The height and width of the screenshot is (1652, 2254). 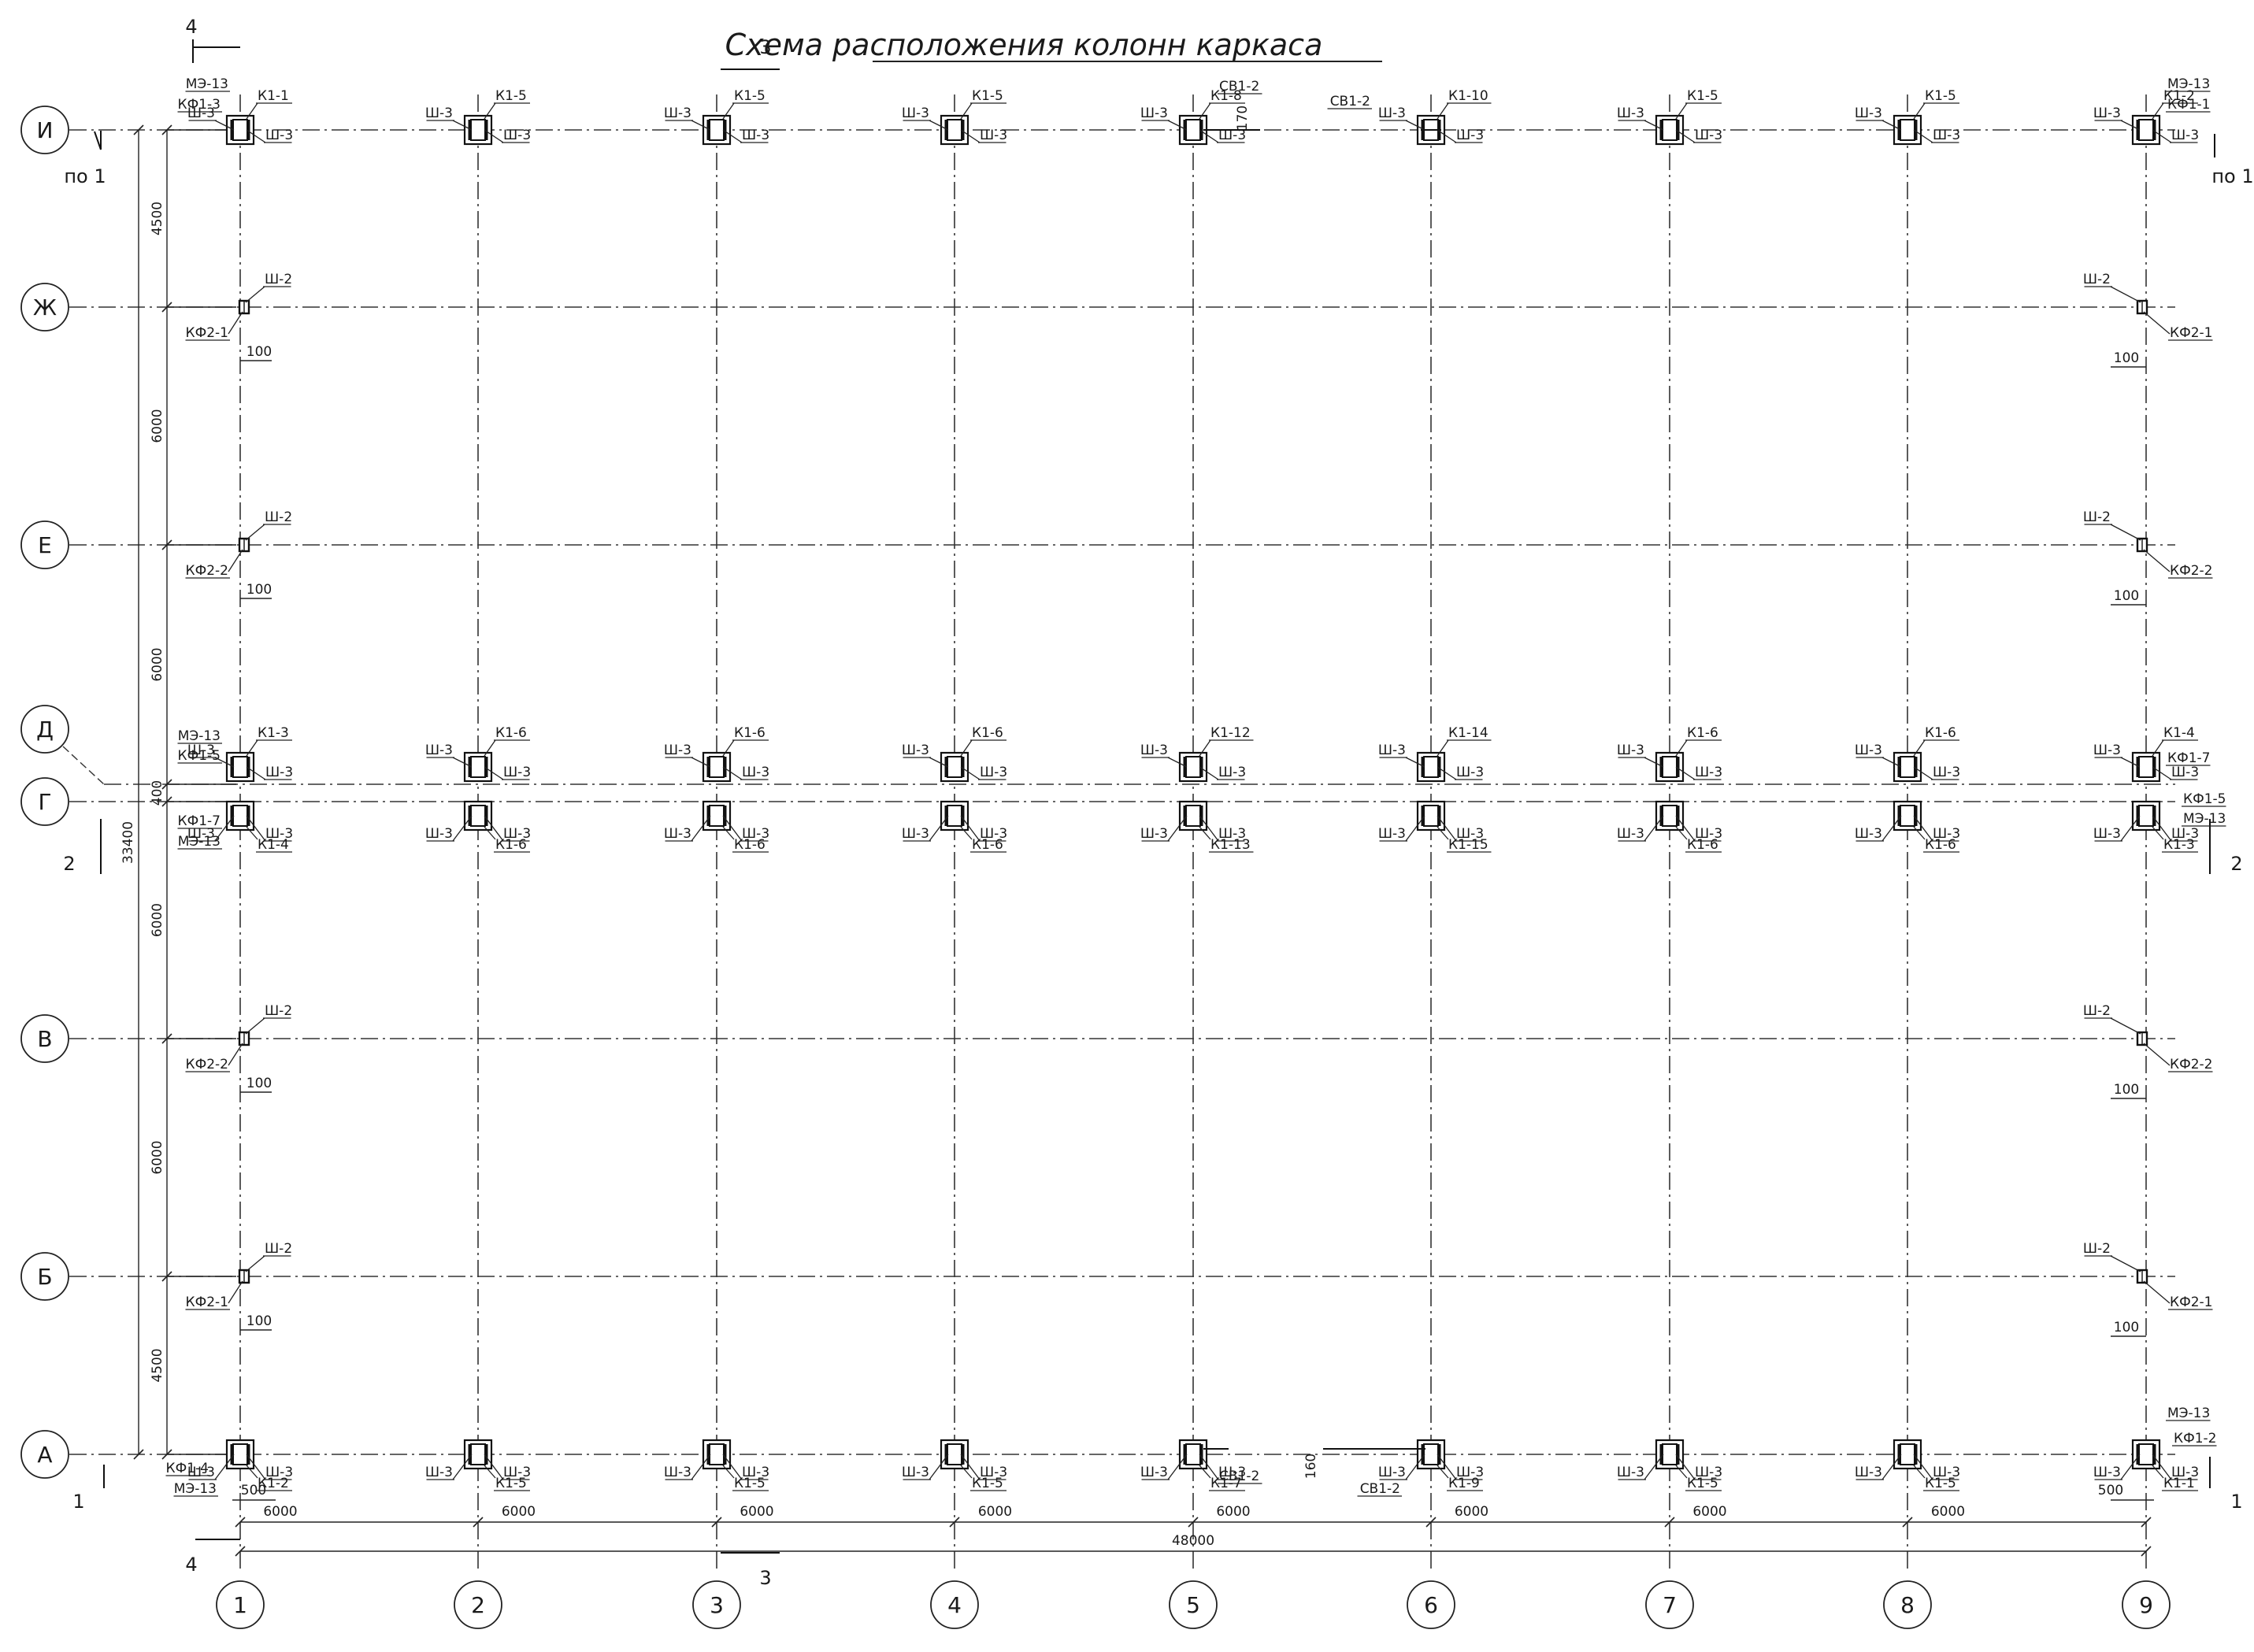 I want to click on wind-column-Ж-9, so click(x=2142, y=307).